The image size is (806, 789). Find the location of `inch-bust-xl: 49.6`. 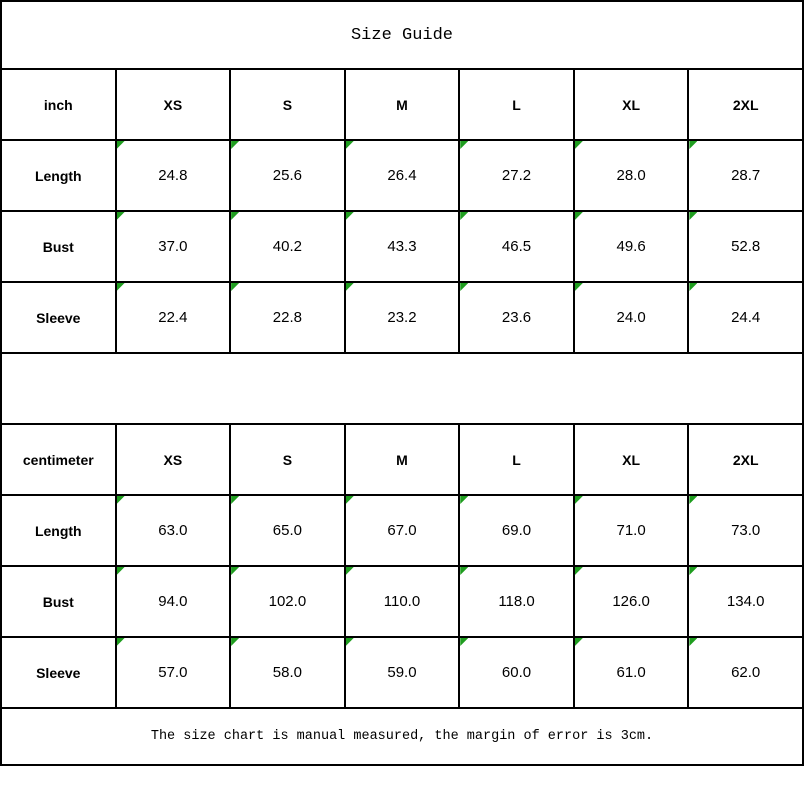

inch-bust-xl: 49.6 is located at coordinates (631, 246).